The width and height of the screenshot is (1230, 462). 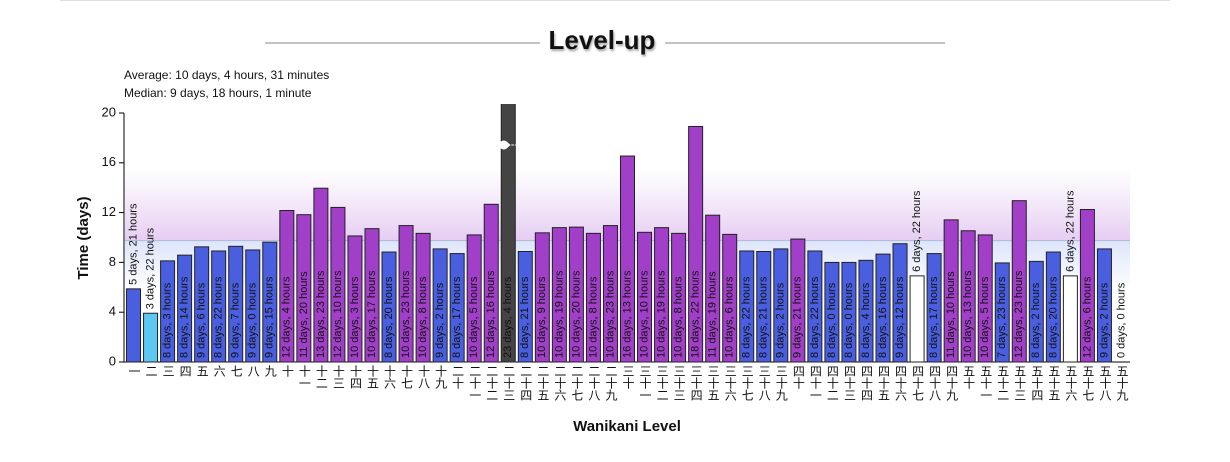 What do you see at coordinates (849, 383) in the screenshot?
I see `x-tick-label: 四十三` at bounding box center [849, 383].